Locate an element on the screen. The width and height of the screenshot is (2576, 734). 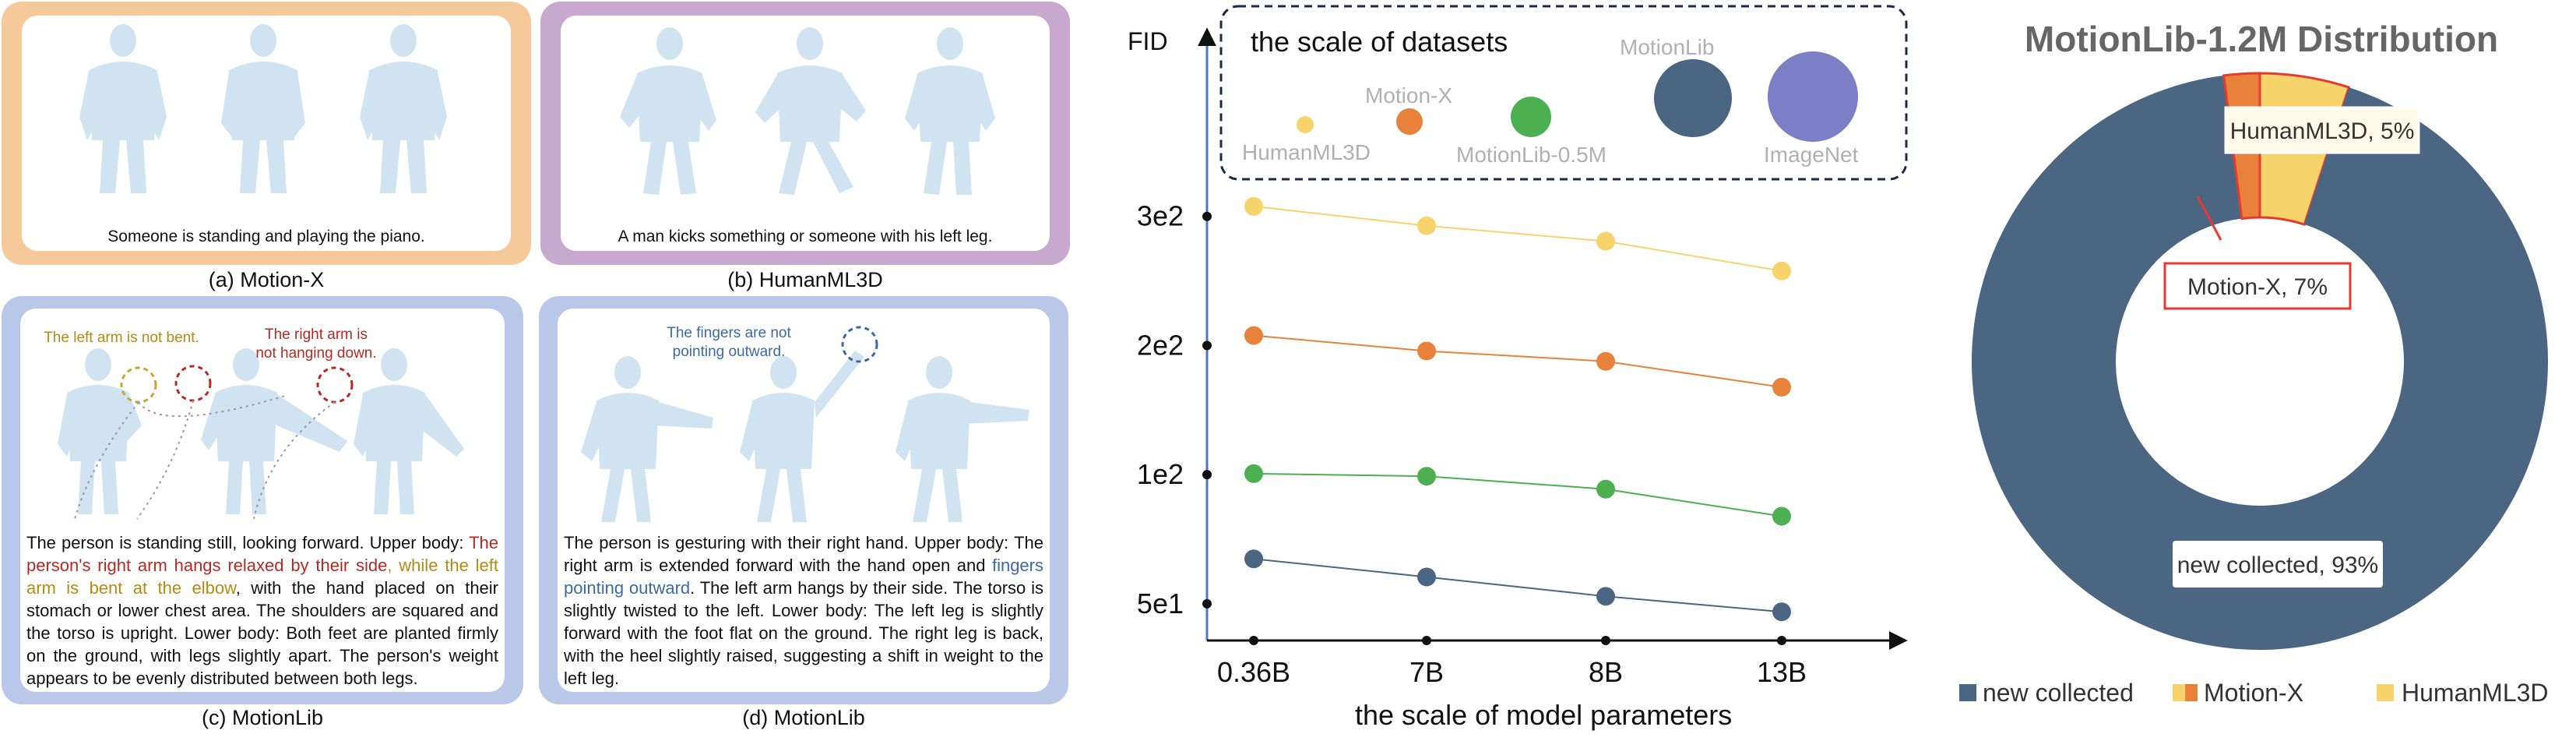
note-right-arm: The right arm is not hanging down. is located at coordinates (316, 344).